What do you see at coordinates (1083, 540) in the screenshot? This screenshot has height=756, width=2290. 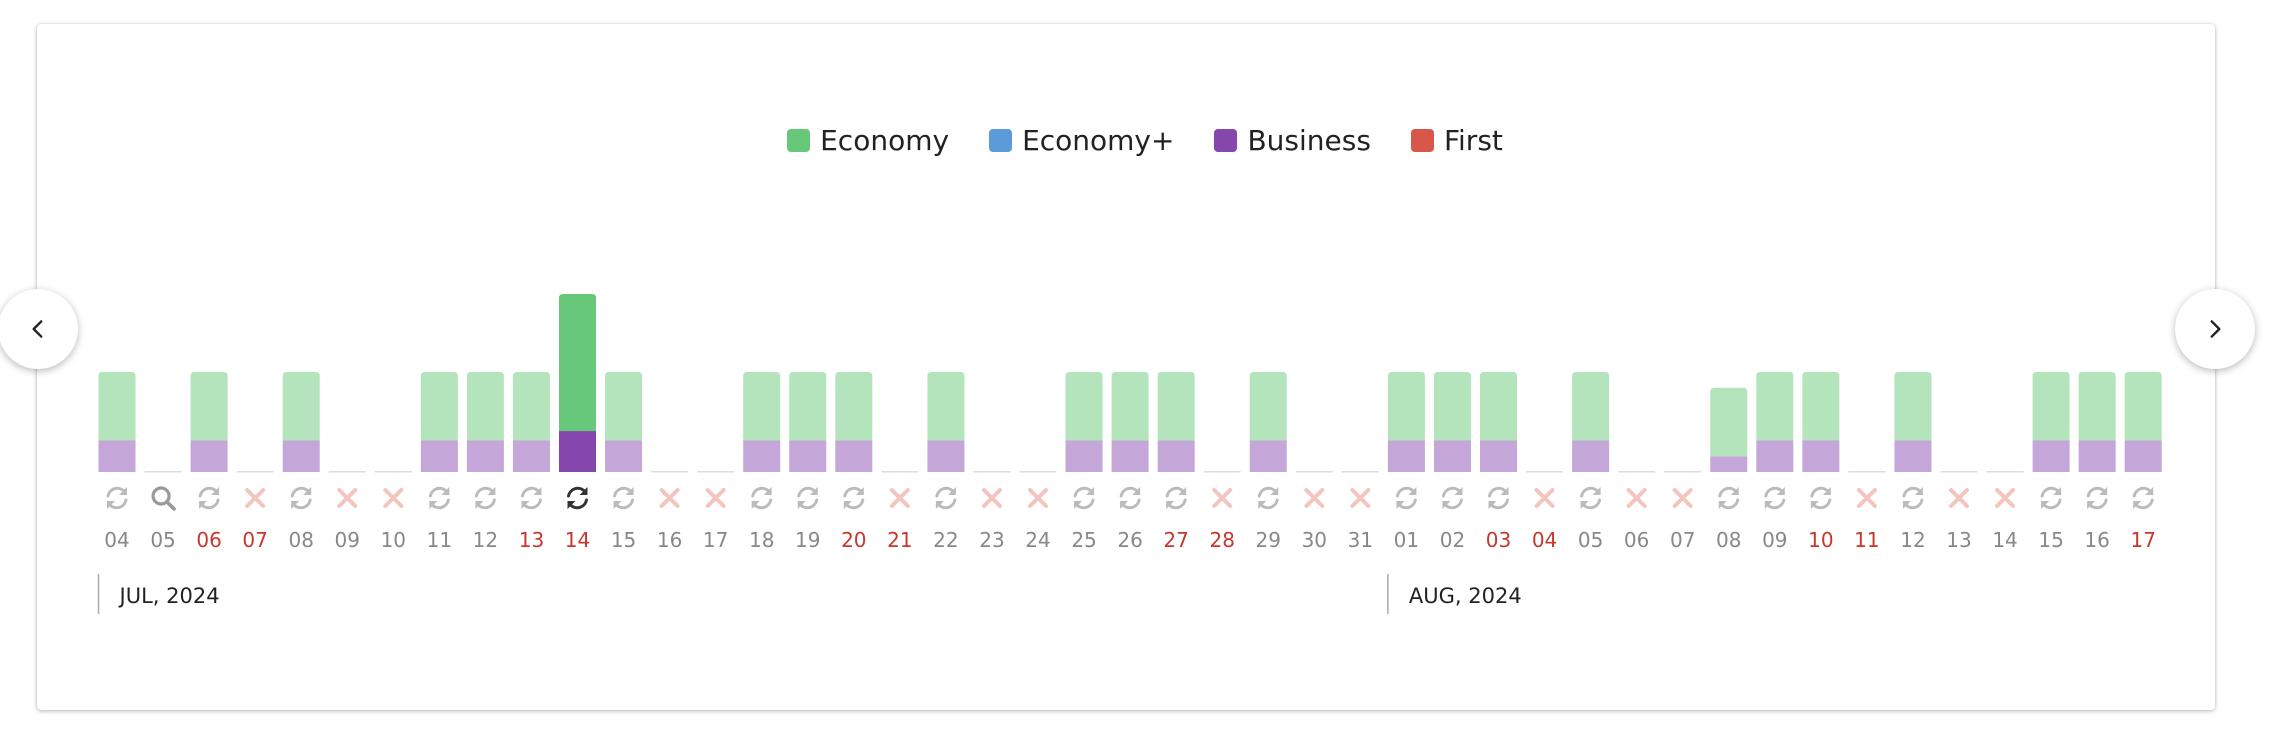 I see `day-label: 25` at bounding box center [1083, 540].